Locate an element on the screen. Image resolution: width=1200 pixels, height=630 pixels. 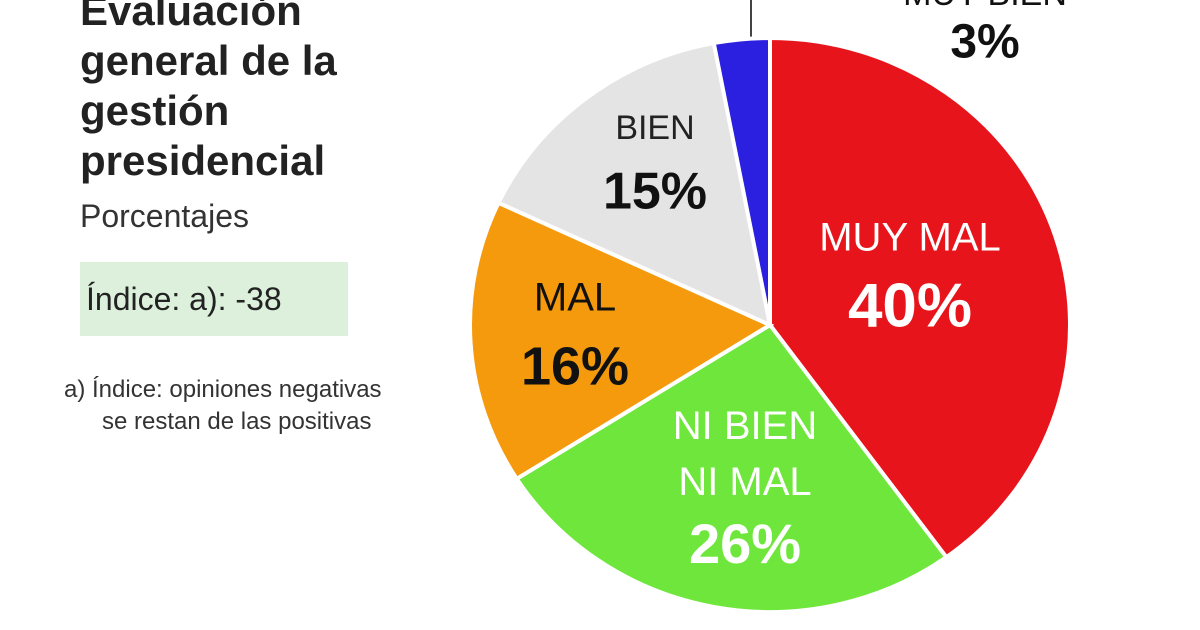
value-label: 16% is located at coordinates (575, 366).